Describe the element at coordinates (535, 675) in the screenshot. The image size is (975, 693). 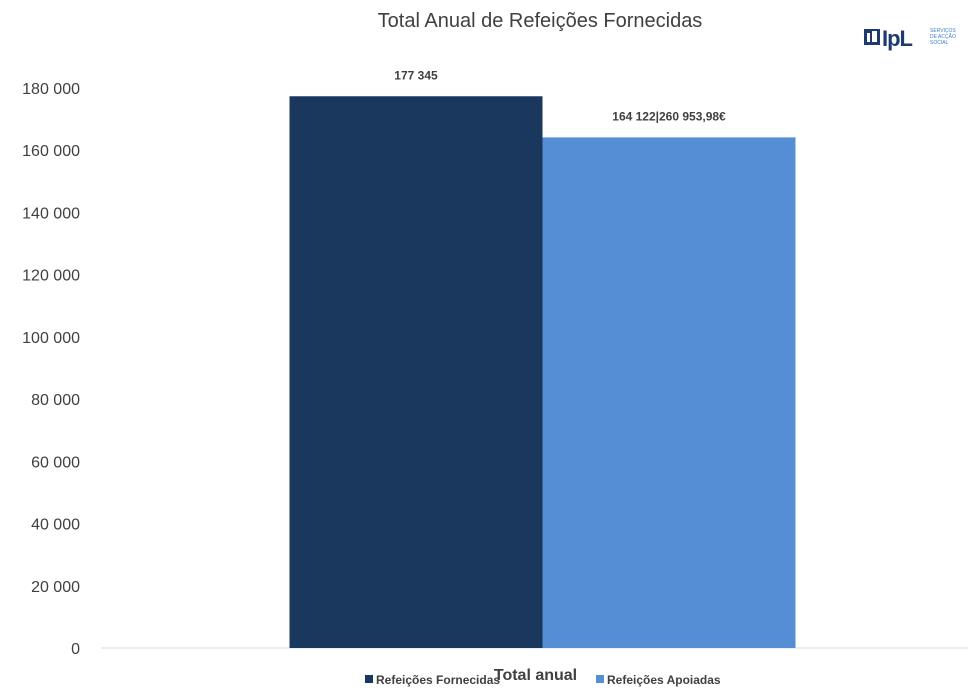
I see `x-category-label: Total anual` at that location.